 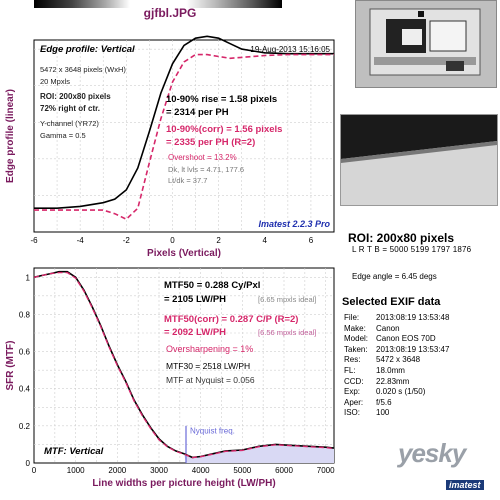 What do you see at coordinates (401, 238) in the screenshot?
I see `roi-title: ROI: 200x80 pixels` at bounding box center [401, 238].